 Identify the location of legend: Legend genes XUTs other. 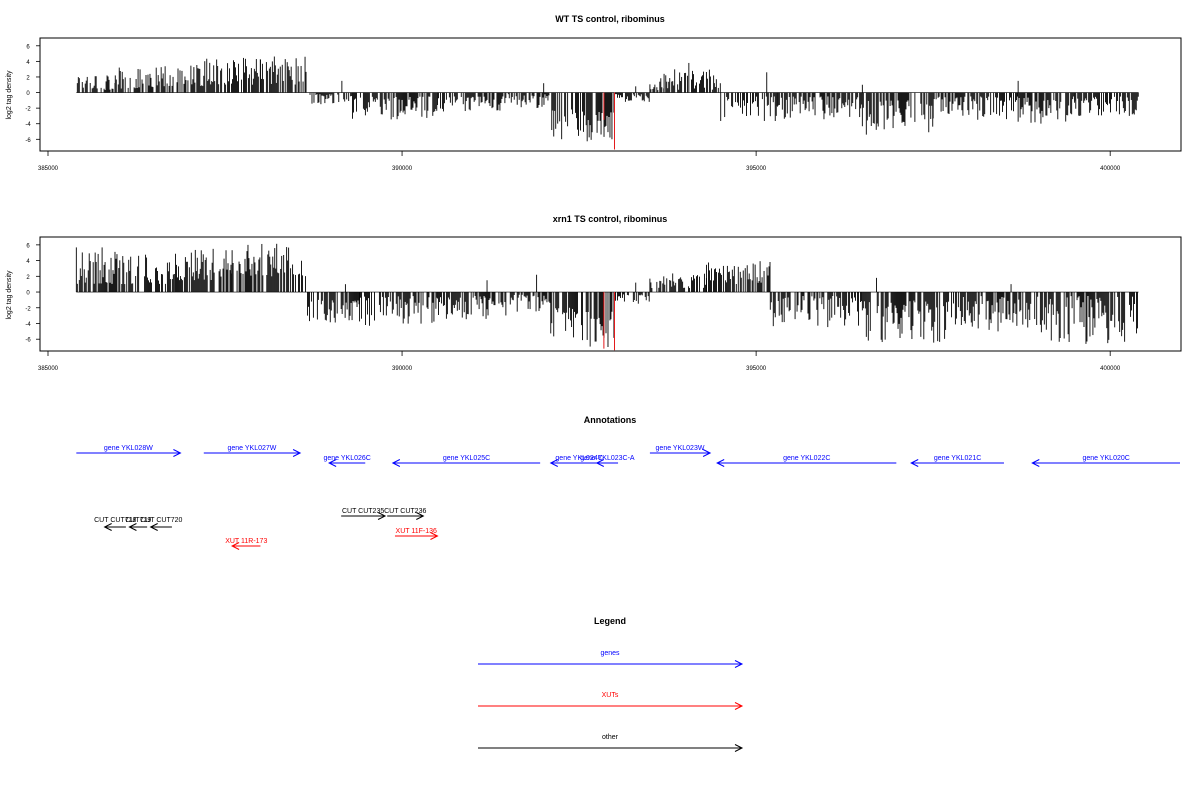
(611, 684).